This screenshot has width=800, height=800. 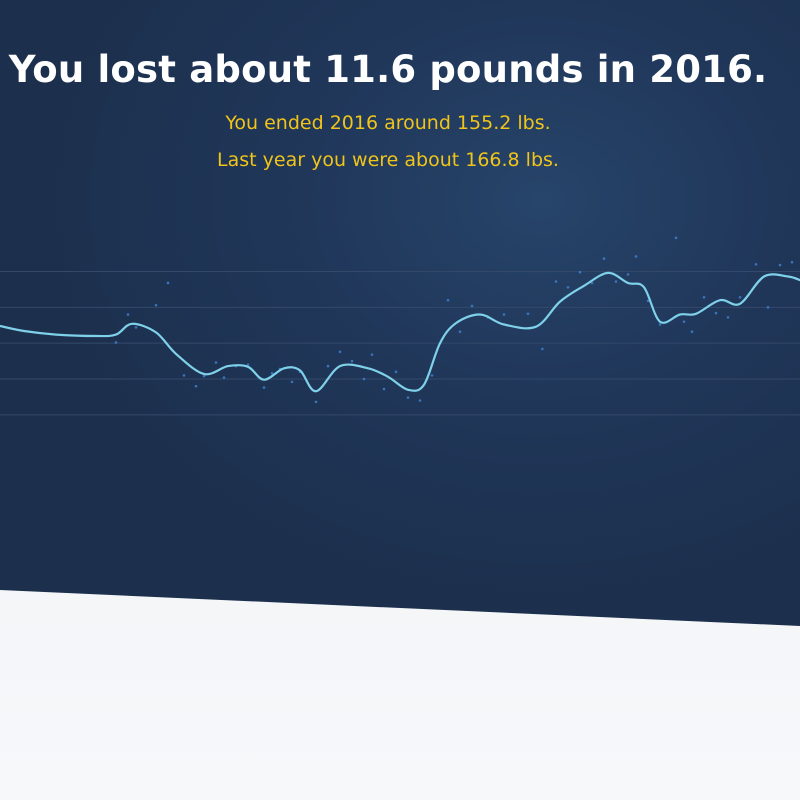 What do you see at coordinates (388, 123) in the screenshot?
I see `ended-weight-text: You ended 2016 around 155.2 lbs.` at bounding box center [388, 123].